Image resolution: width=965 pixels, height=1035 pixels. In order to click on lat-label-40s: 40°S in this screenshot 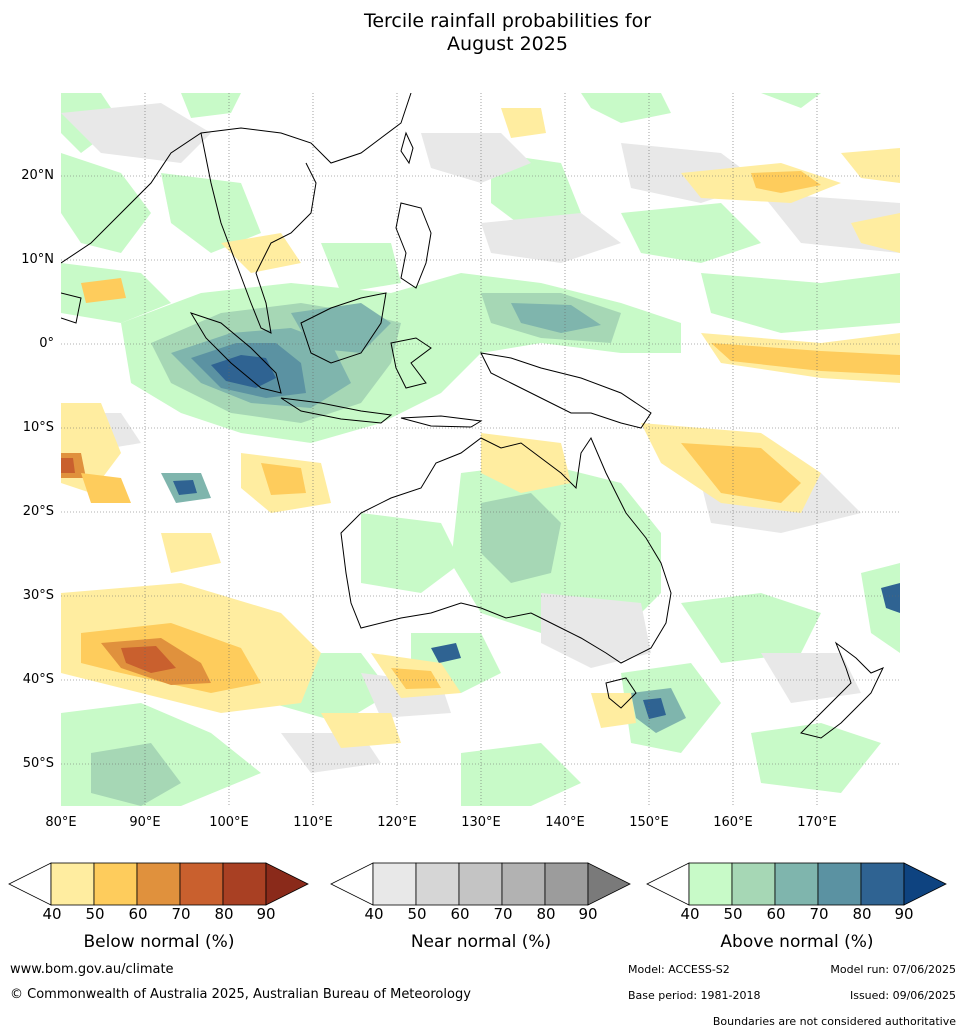, I will do `click(38, 679)`.